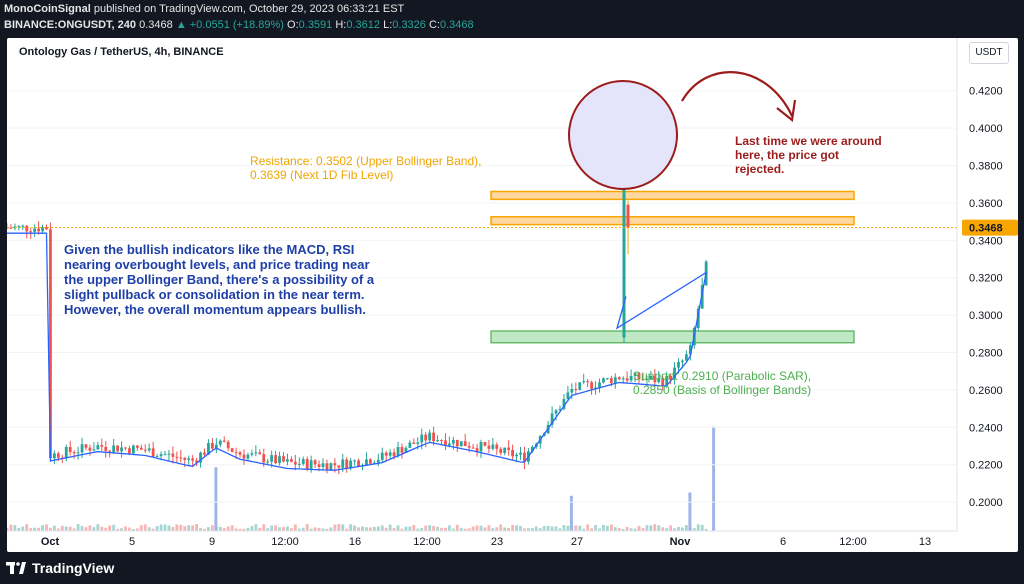  What do you see at coordinates (60, 568) in the screenshot?
I see `tradingview-brand: TradingView` at bounding box center [60, 568].